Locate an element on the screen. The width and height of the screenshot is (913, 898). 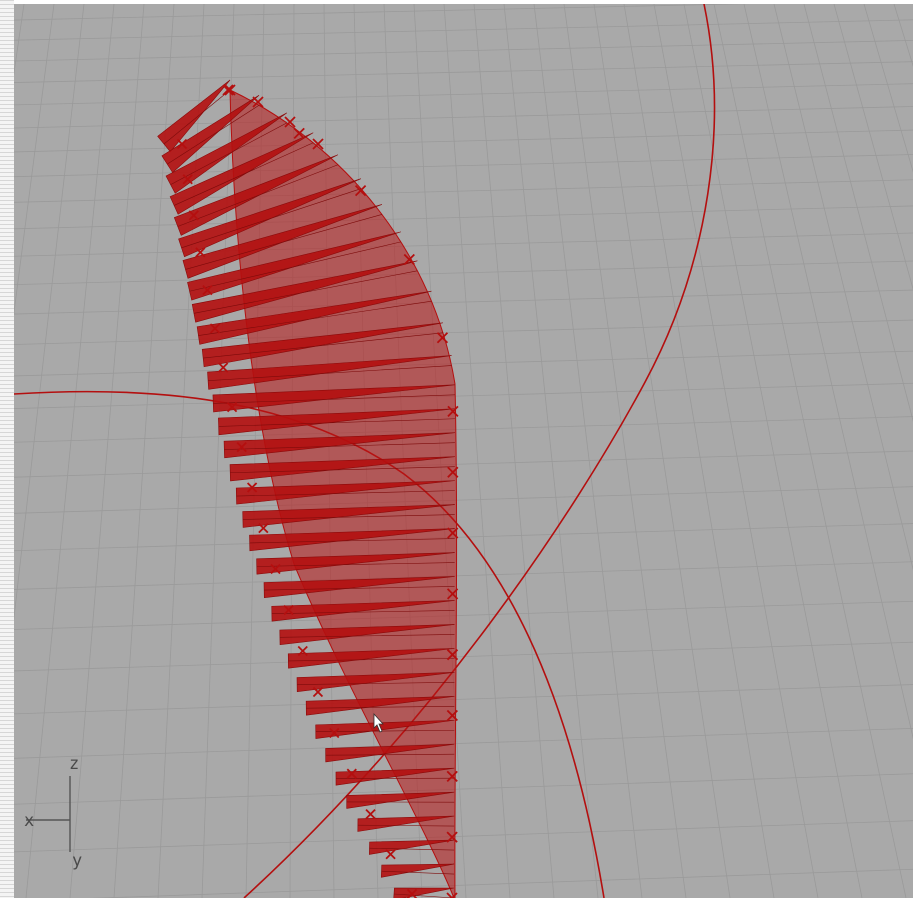
axis-y-label: y is located at coordinates (77, 861).